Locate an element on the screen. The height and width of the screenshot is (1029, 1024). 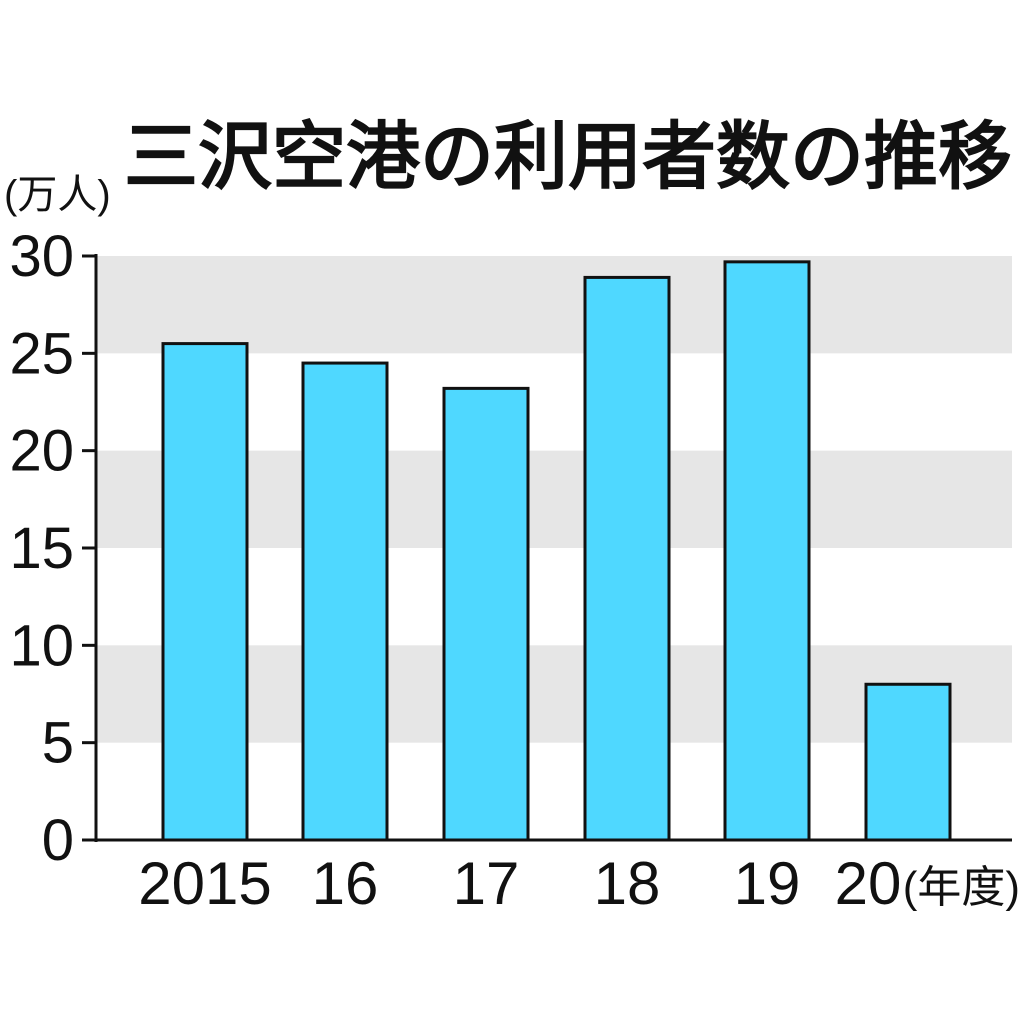
x-tick-labels: 2015 16 17 18 19 20 is located at coordinates (519, 883).